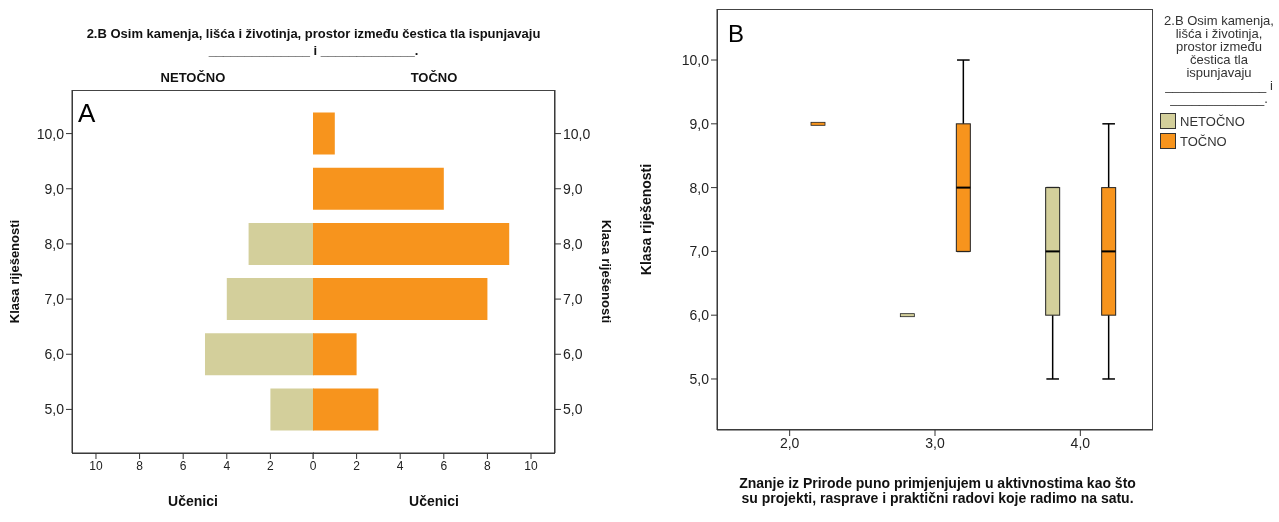 The width and height of the screenshot is (1279, 522). What do you see at coordinates (1212, 121) in the screenshot?
I see `legend-label: NETOČNO` at bounding box center [1212, 121].